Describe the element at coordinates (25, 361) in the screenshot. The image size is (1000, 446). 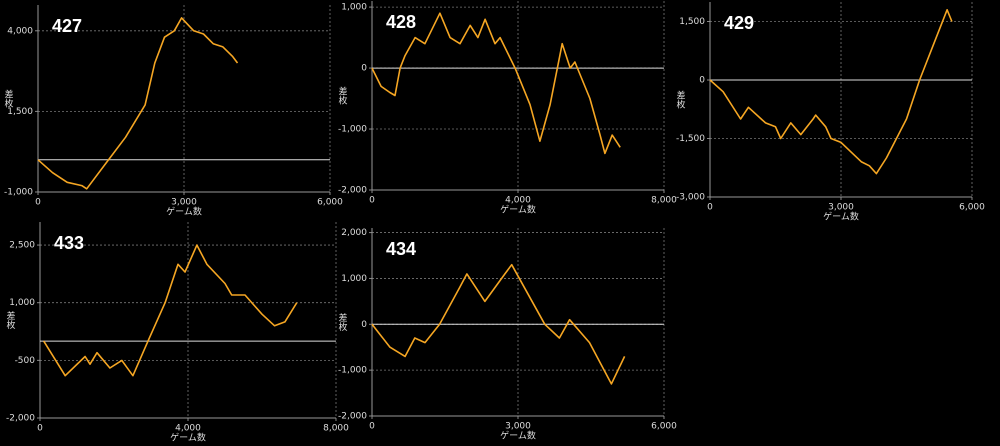
I see `y-tick-label: -500` at that location.